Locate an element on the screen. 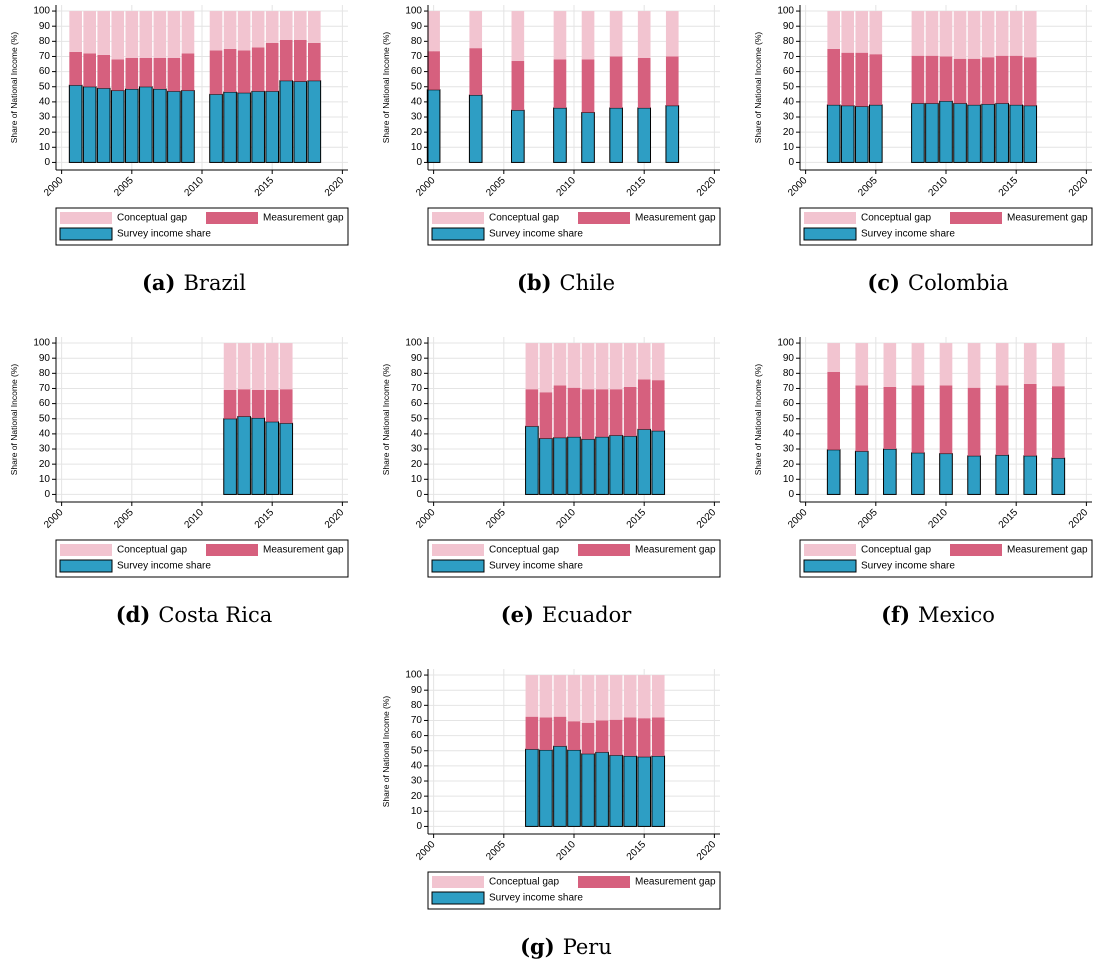 The height and width of the screenshot is (974, 1097). y-tick-label: 10 is located at coordinates (45, 479).